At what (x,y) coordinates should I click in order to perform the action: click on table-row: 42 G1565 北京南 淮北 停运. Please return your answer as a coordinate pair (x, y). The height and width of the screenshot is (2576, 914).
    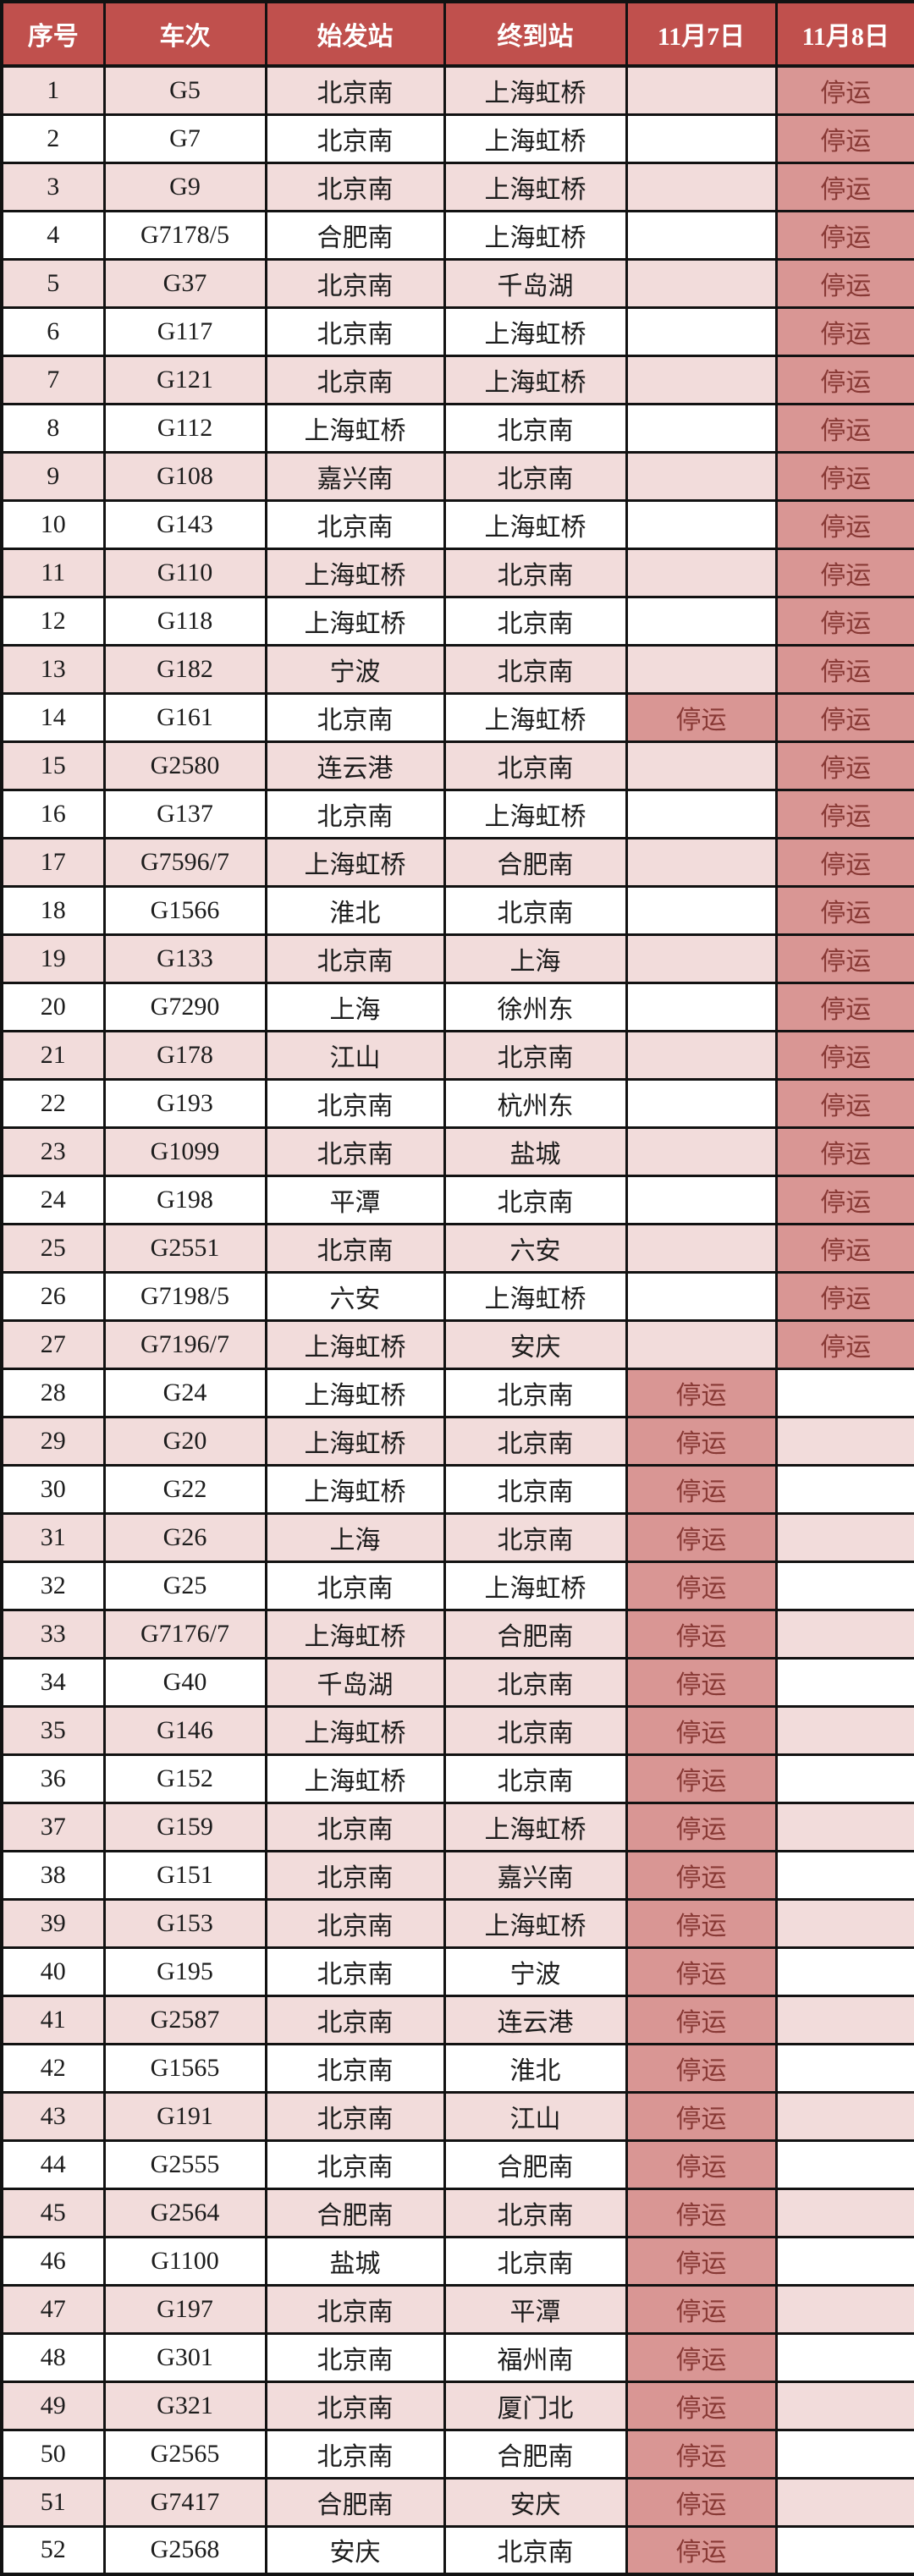
    Looking at the image, I should click on (457, 2068).